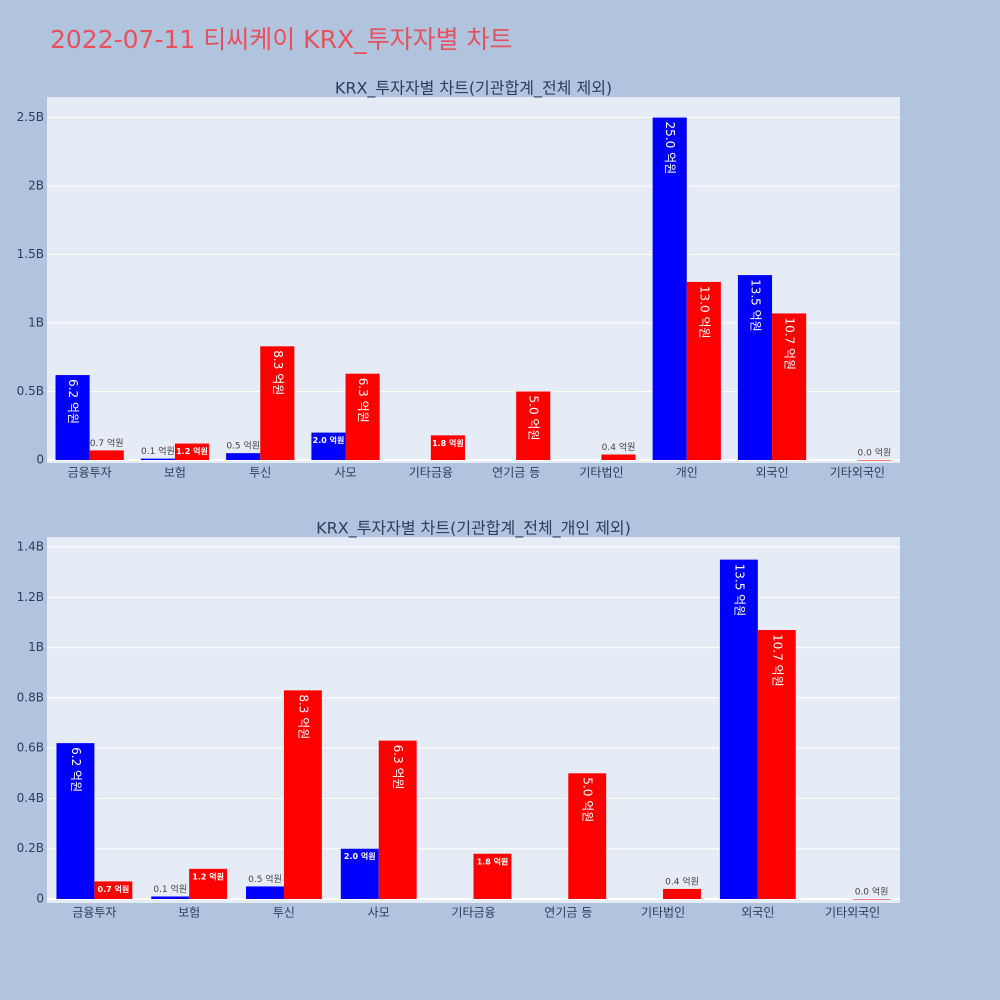 The image size is (1000, 1000). What do you see at coordinates (30, 117) in the screenshot?
I see `y-tick-label: 2.5B` at bounding box center [30, 117].